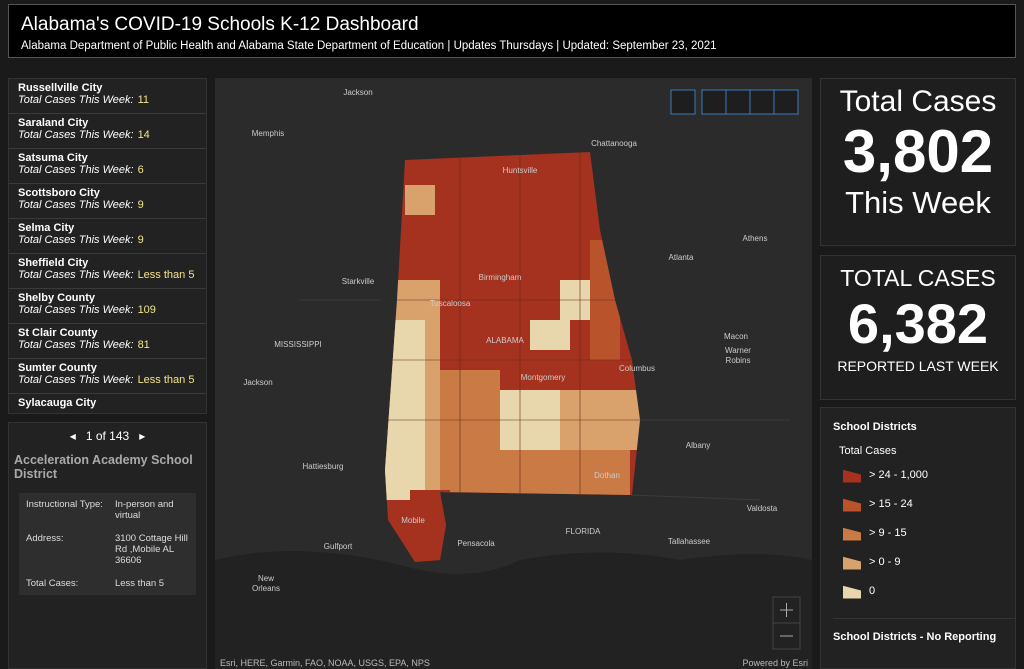 The image size is (1024, 669). Describe the element at coordinates (144, 510) in the screenshot. I see `field-value: In-person and virtual` at that location.